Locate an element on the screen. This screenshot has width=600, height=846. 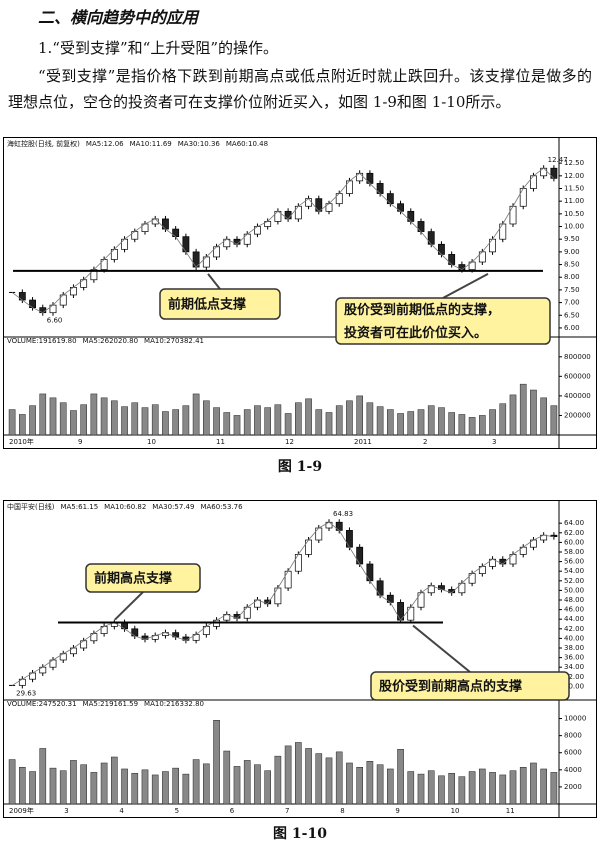
v-tick-label: 10000 is located at coordinates (575, 719).